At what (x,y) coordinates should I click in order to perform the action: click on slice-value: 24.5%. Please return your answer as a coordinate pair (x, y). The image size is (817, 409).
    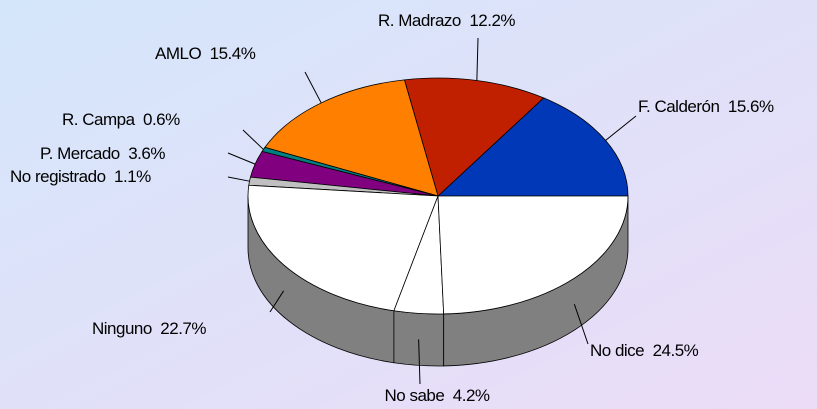
    Looking at the image, I should click on (676, 350).